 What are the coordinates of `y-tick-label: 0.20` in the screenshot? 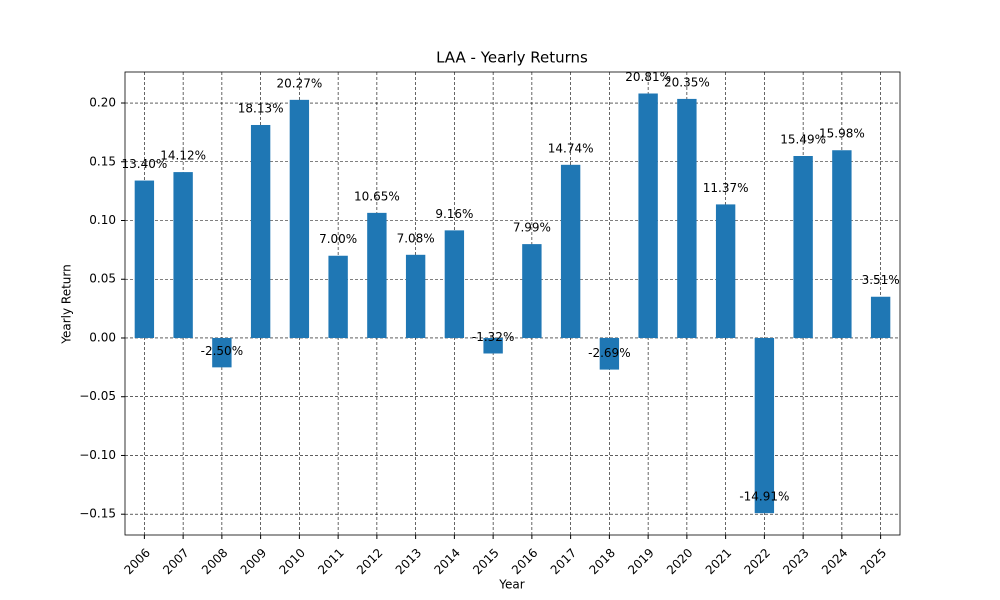 It's located at (102, 103).